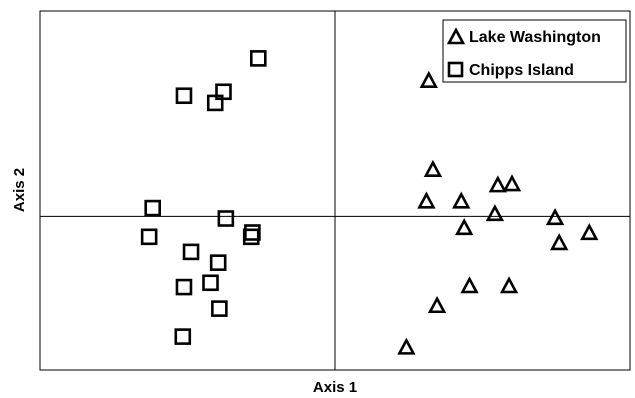 This screenshot has height=398, width=635. I want to click on legend-label-lake-washington: Lake Washington, so click(535, 37).